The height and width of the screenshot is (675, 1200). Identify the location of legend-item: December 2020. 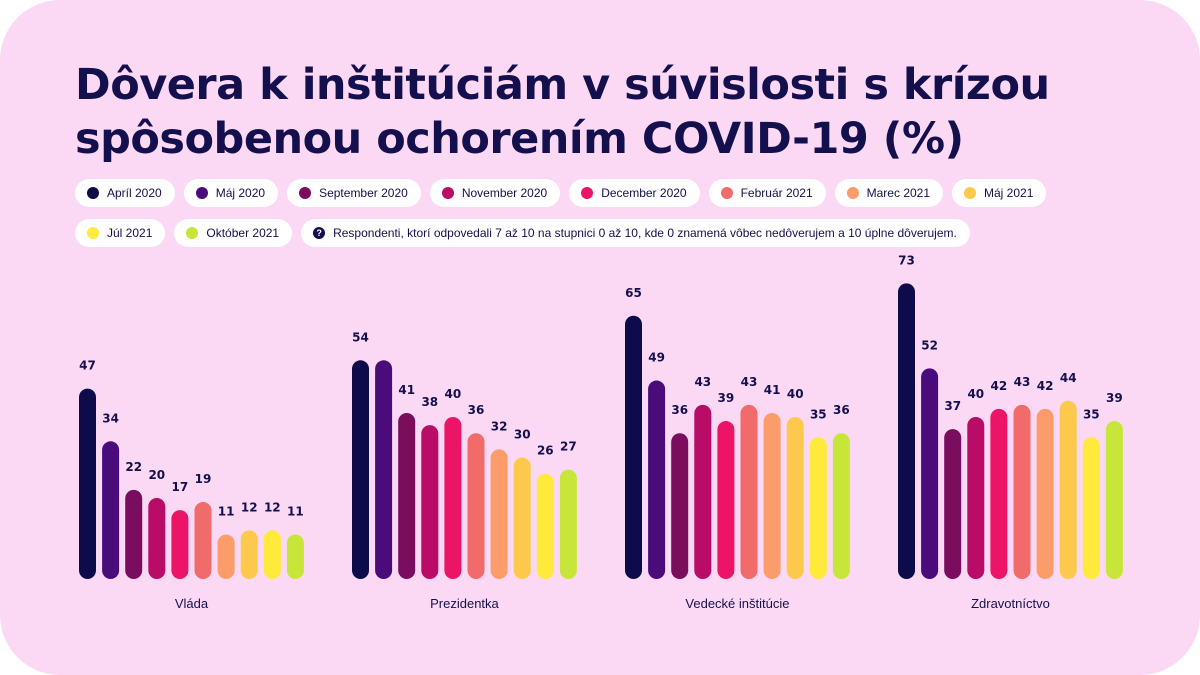
(634, 193).